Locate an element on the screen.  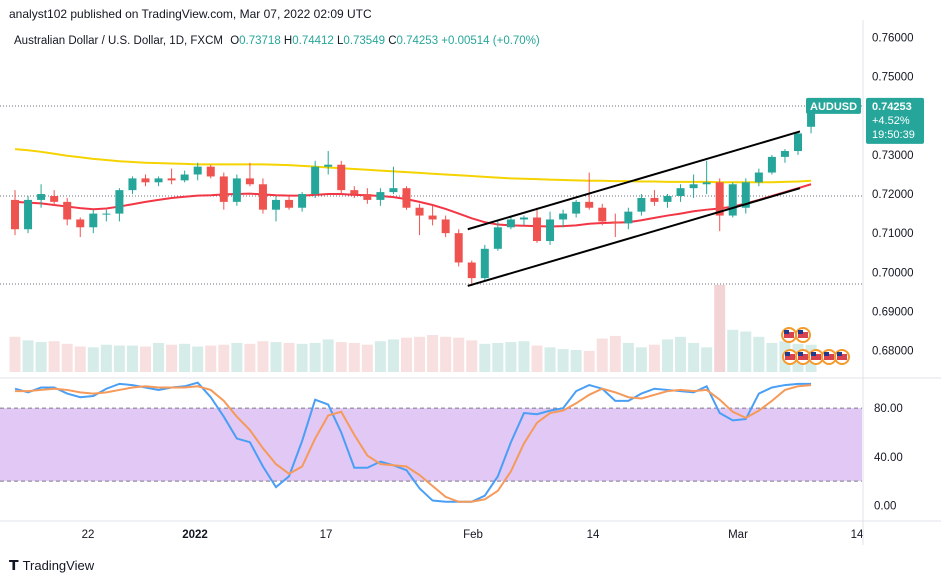
time-tick-label: Mar is located at coordinates (738, 535).